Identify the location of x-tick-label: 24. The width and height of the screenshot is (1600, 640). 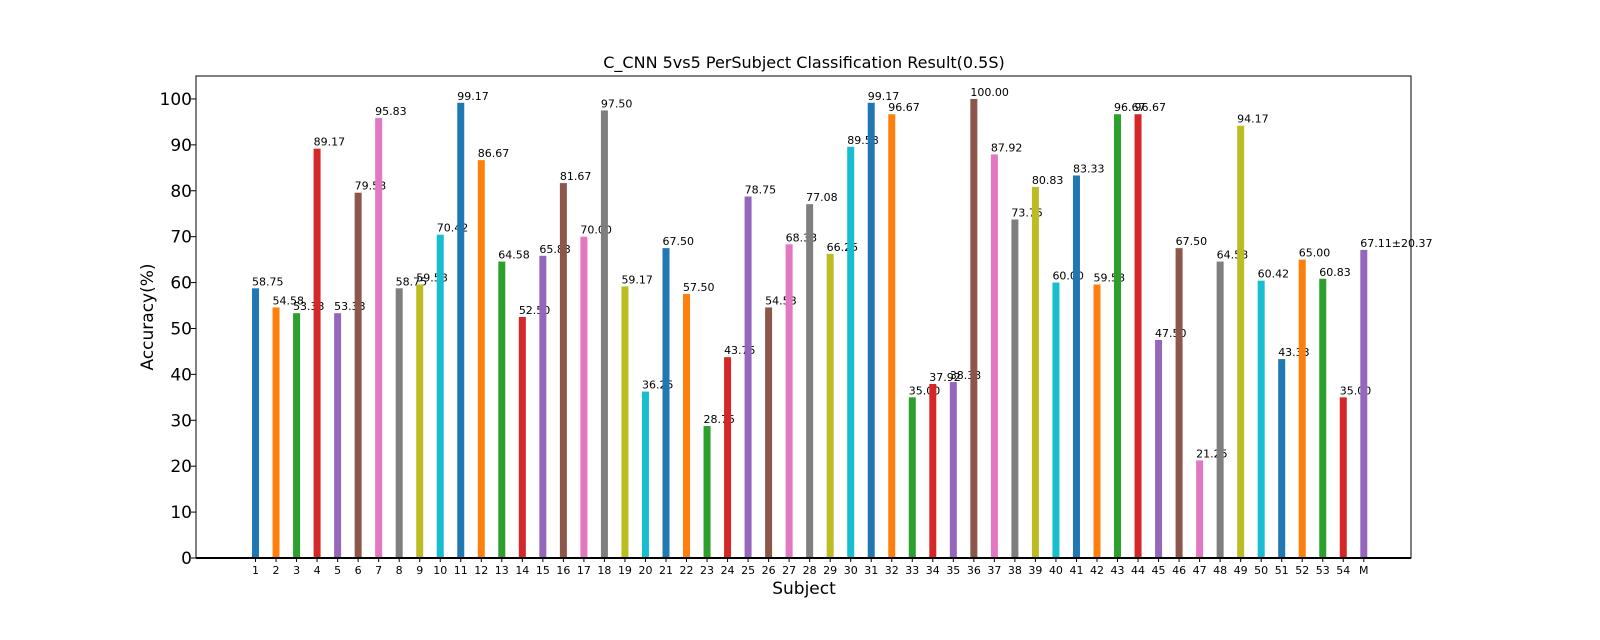
(728, 570).